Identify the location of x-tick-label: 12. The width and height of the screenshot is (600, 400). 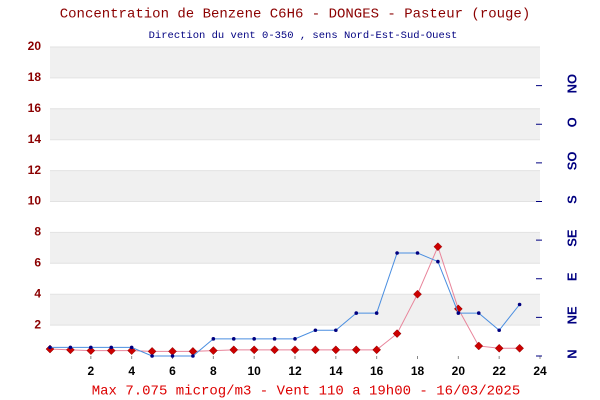
(295, 371).